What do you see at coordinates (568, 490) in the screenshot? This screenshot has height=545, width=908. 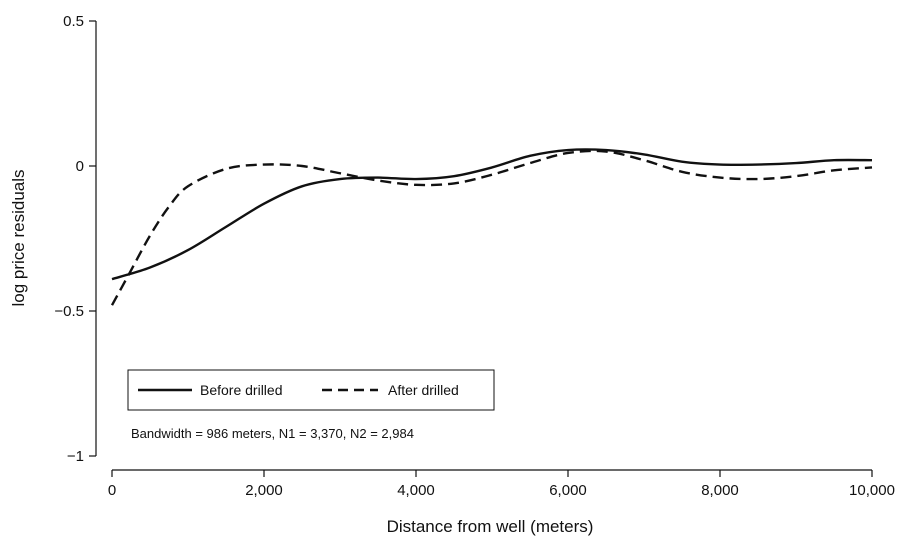 I see `x-tick-label: 6,000` at bounding box center [568, 490].